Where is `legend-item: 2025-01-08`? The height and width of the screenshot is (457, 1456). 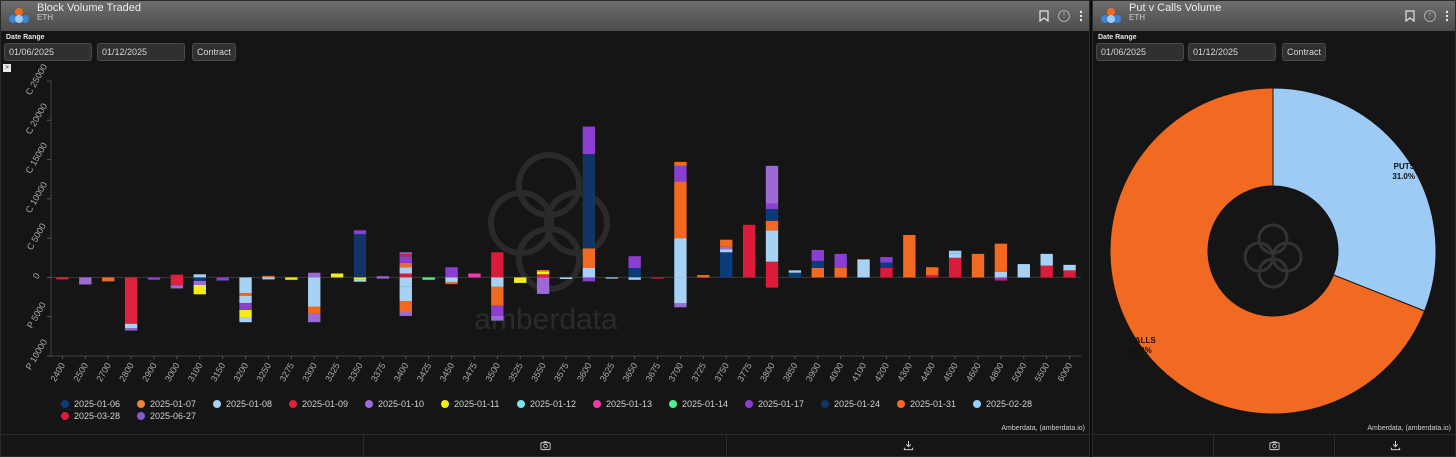 legend-item: 2025-01-08 is located at coordinates (251, 404).